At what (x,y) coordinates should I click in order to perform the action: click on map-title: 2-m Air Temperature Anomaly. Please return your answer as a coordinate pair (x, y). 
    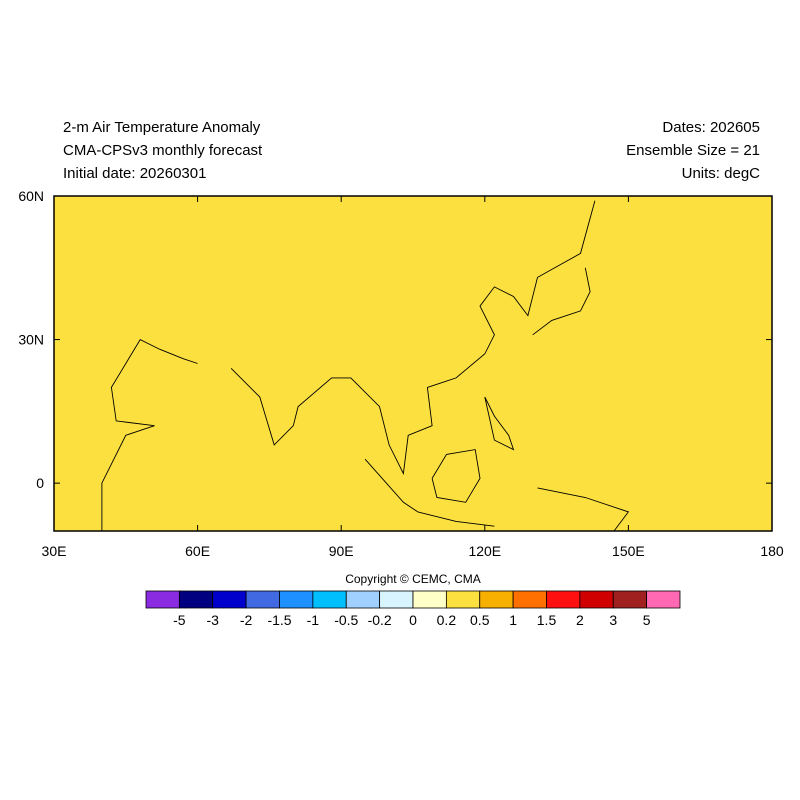
    Looking at the image, I should click on (162, 127).